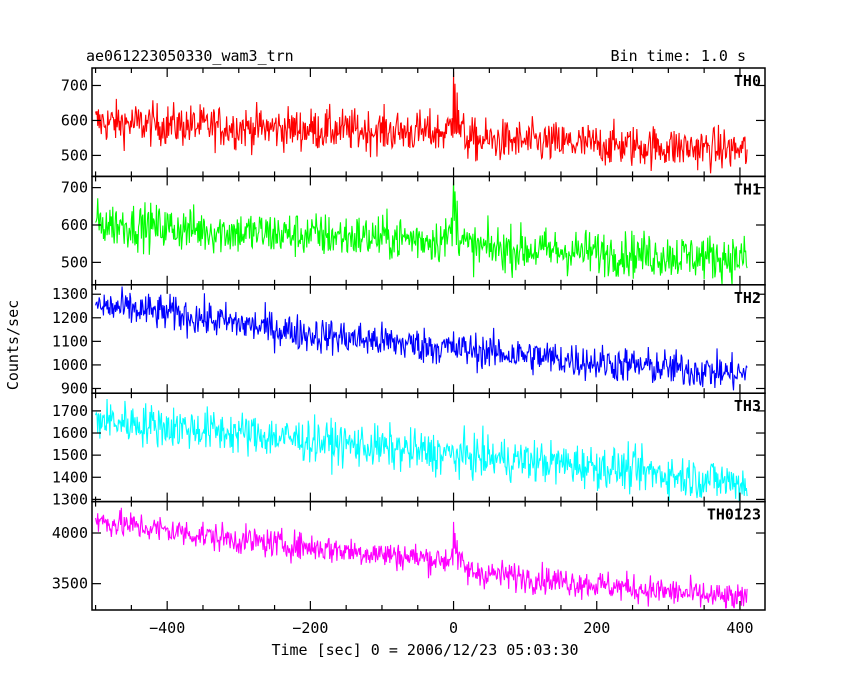 Image resolution: width=850 pixels, height=680 pixels. Describe the element at coordinates (747, 81) in the screenshot. I see `panel-name-label: TH0` at that location.